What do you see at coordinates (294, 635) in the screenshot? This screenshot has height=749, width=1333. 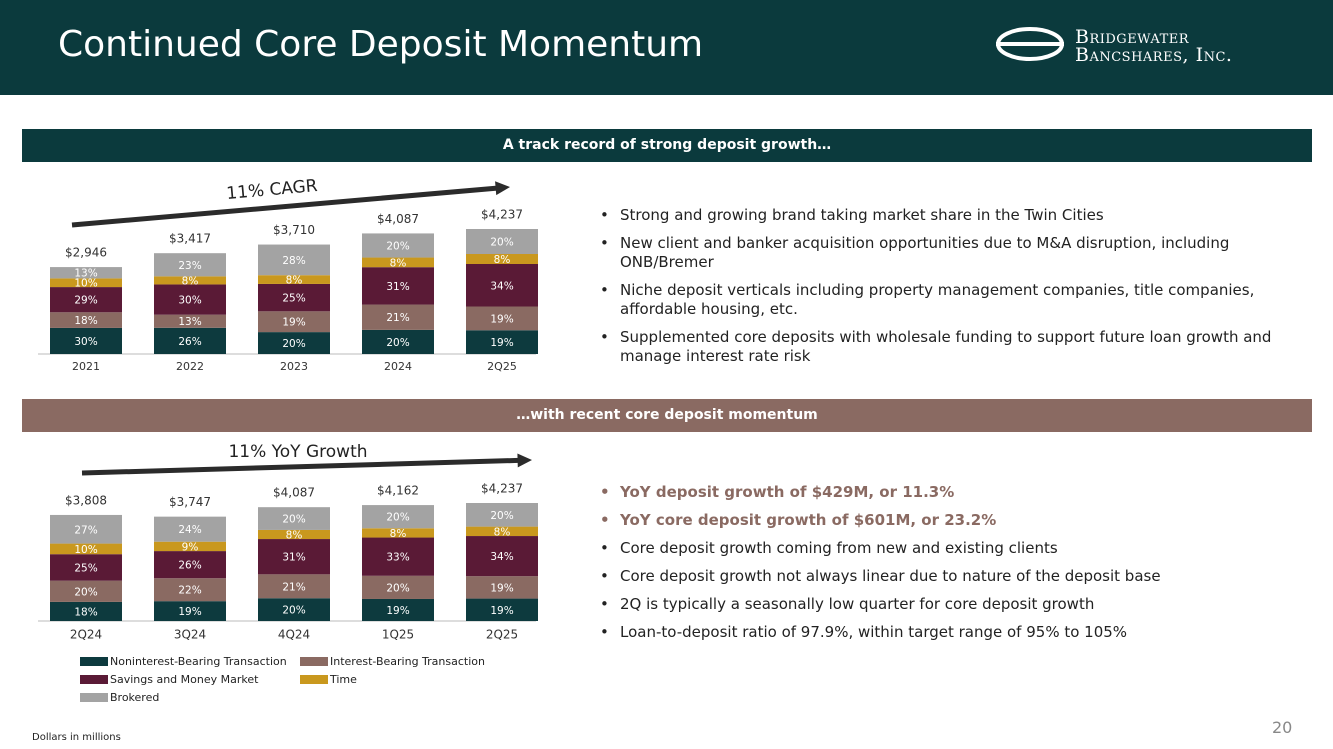 I see `x-tick-label: 4Q24` at bounding box center [294, 635].